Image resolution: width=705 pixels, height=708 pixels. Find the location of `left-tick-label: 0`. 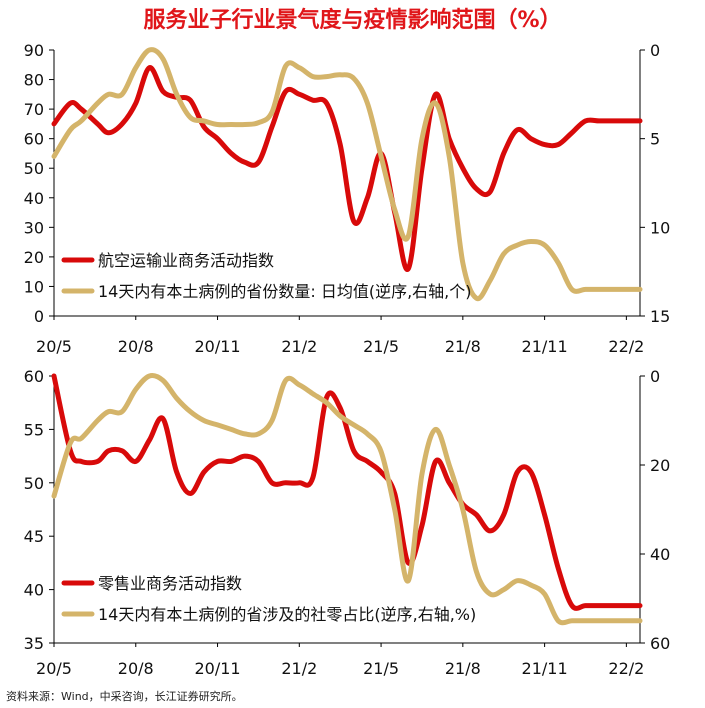

left-tick-label: 0 is located at coordinates (39, 316).